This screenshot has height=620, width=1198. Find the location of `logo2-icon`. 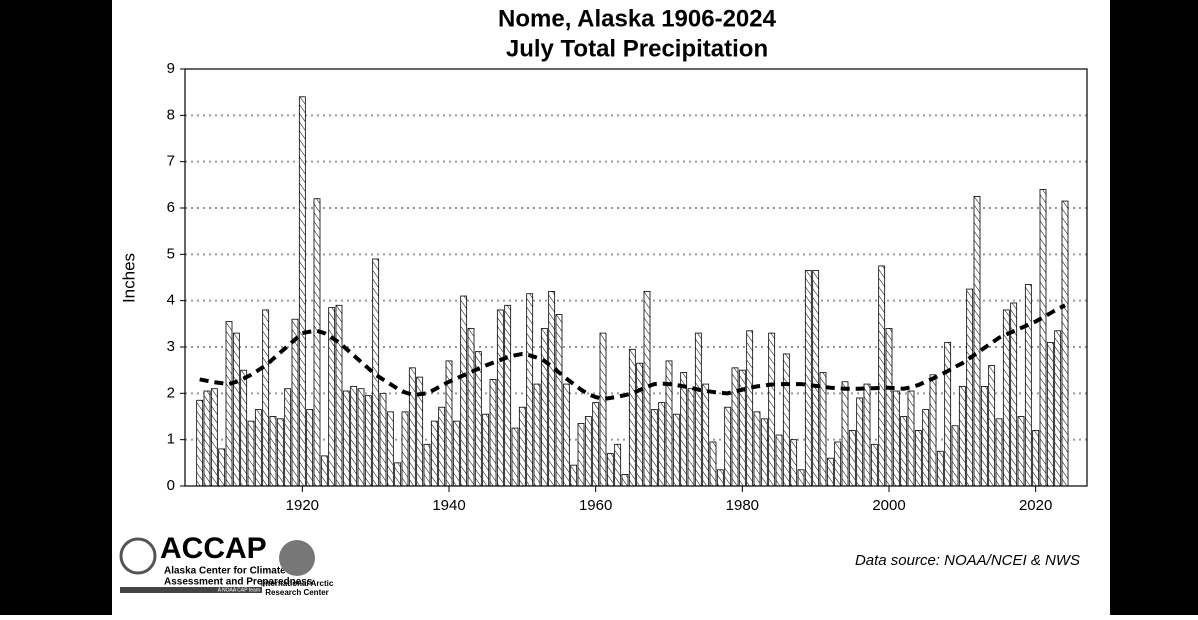

logo2-icon is located at coordinates (297, 558).